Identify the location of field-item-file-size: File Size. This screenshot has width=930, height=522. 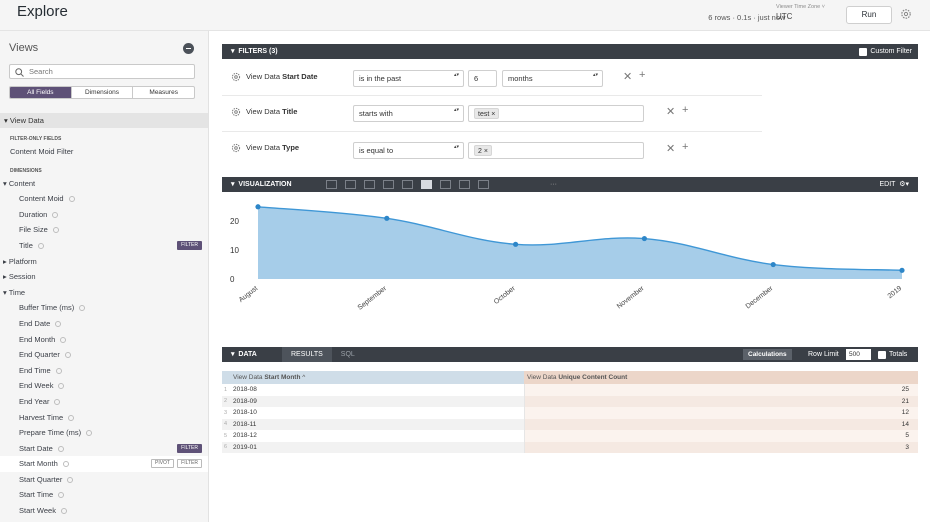
(104, 230).